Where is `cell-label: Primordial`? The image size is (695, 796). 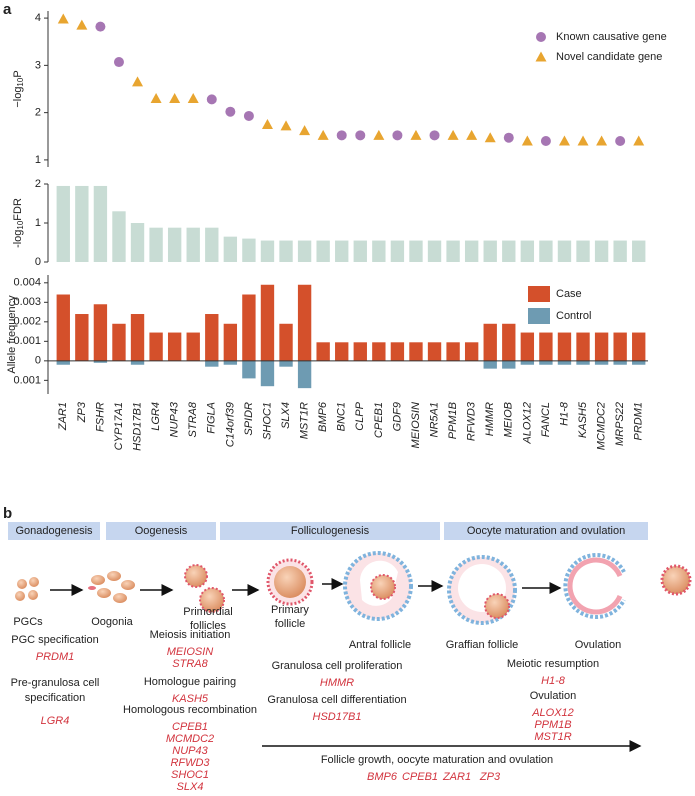 cell-label: Primordial is located at coordinates (208, 612).